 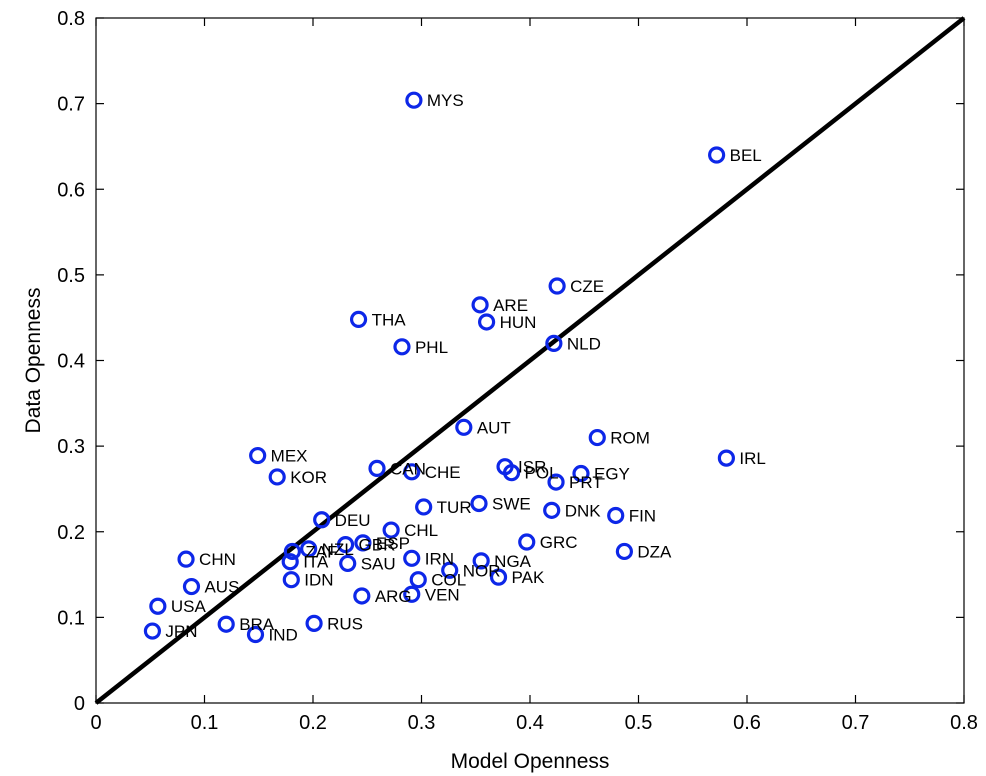 What do you see at coordinates (152, 631) in the screenshot?
I see `data-point-jpn` at bounding box center [152, 631].